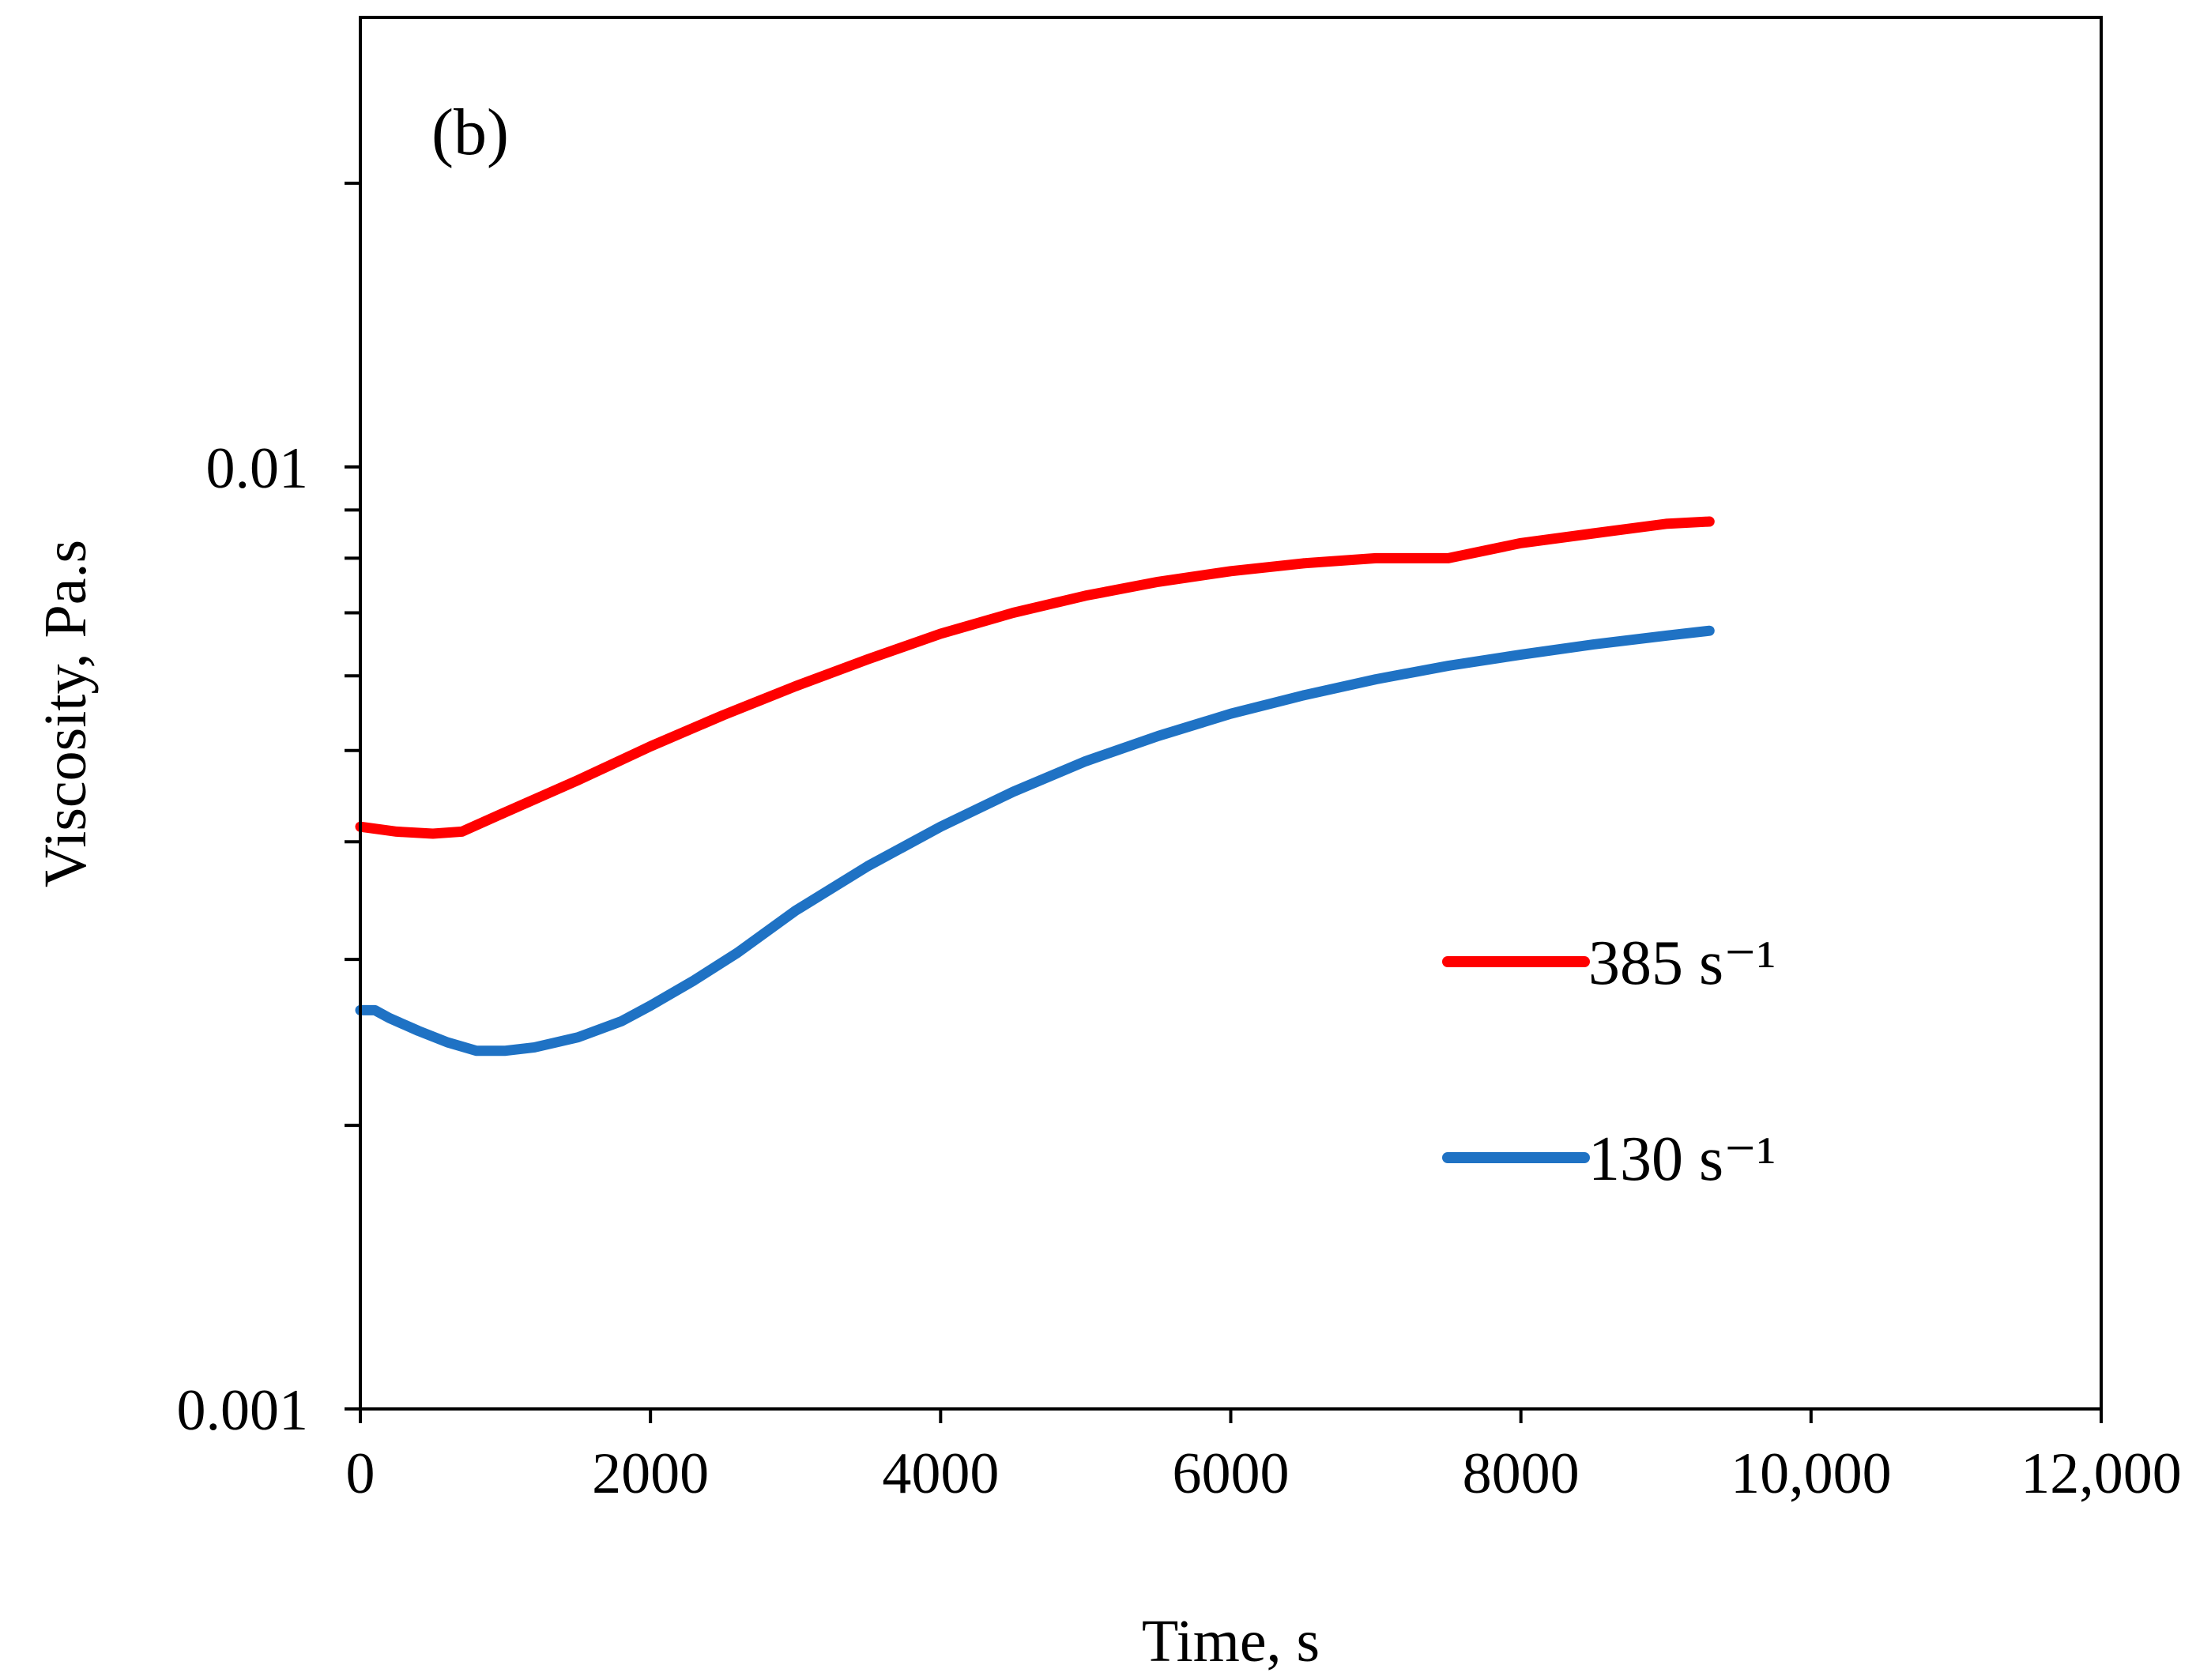 Image resolution: width=2196 pixels, height=1680 pixels. Describe the element at coordinates (65, 713) in the screenshot. I see `y-axis-title: Viscosity, Pa.s` at that location.